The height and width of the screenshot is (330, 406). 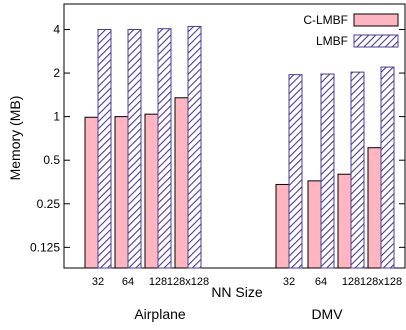 What do you see at coordinates (332, 41) in the screenshot?
I see `legend-label-lmbf: LMBF` at bounding box center [332, 41].